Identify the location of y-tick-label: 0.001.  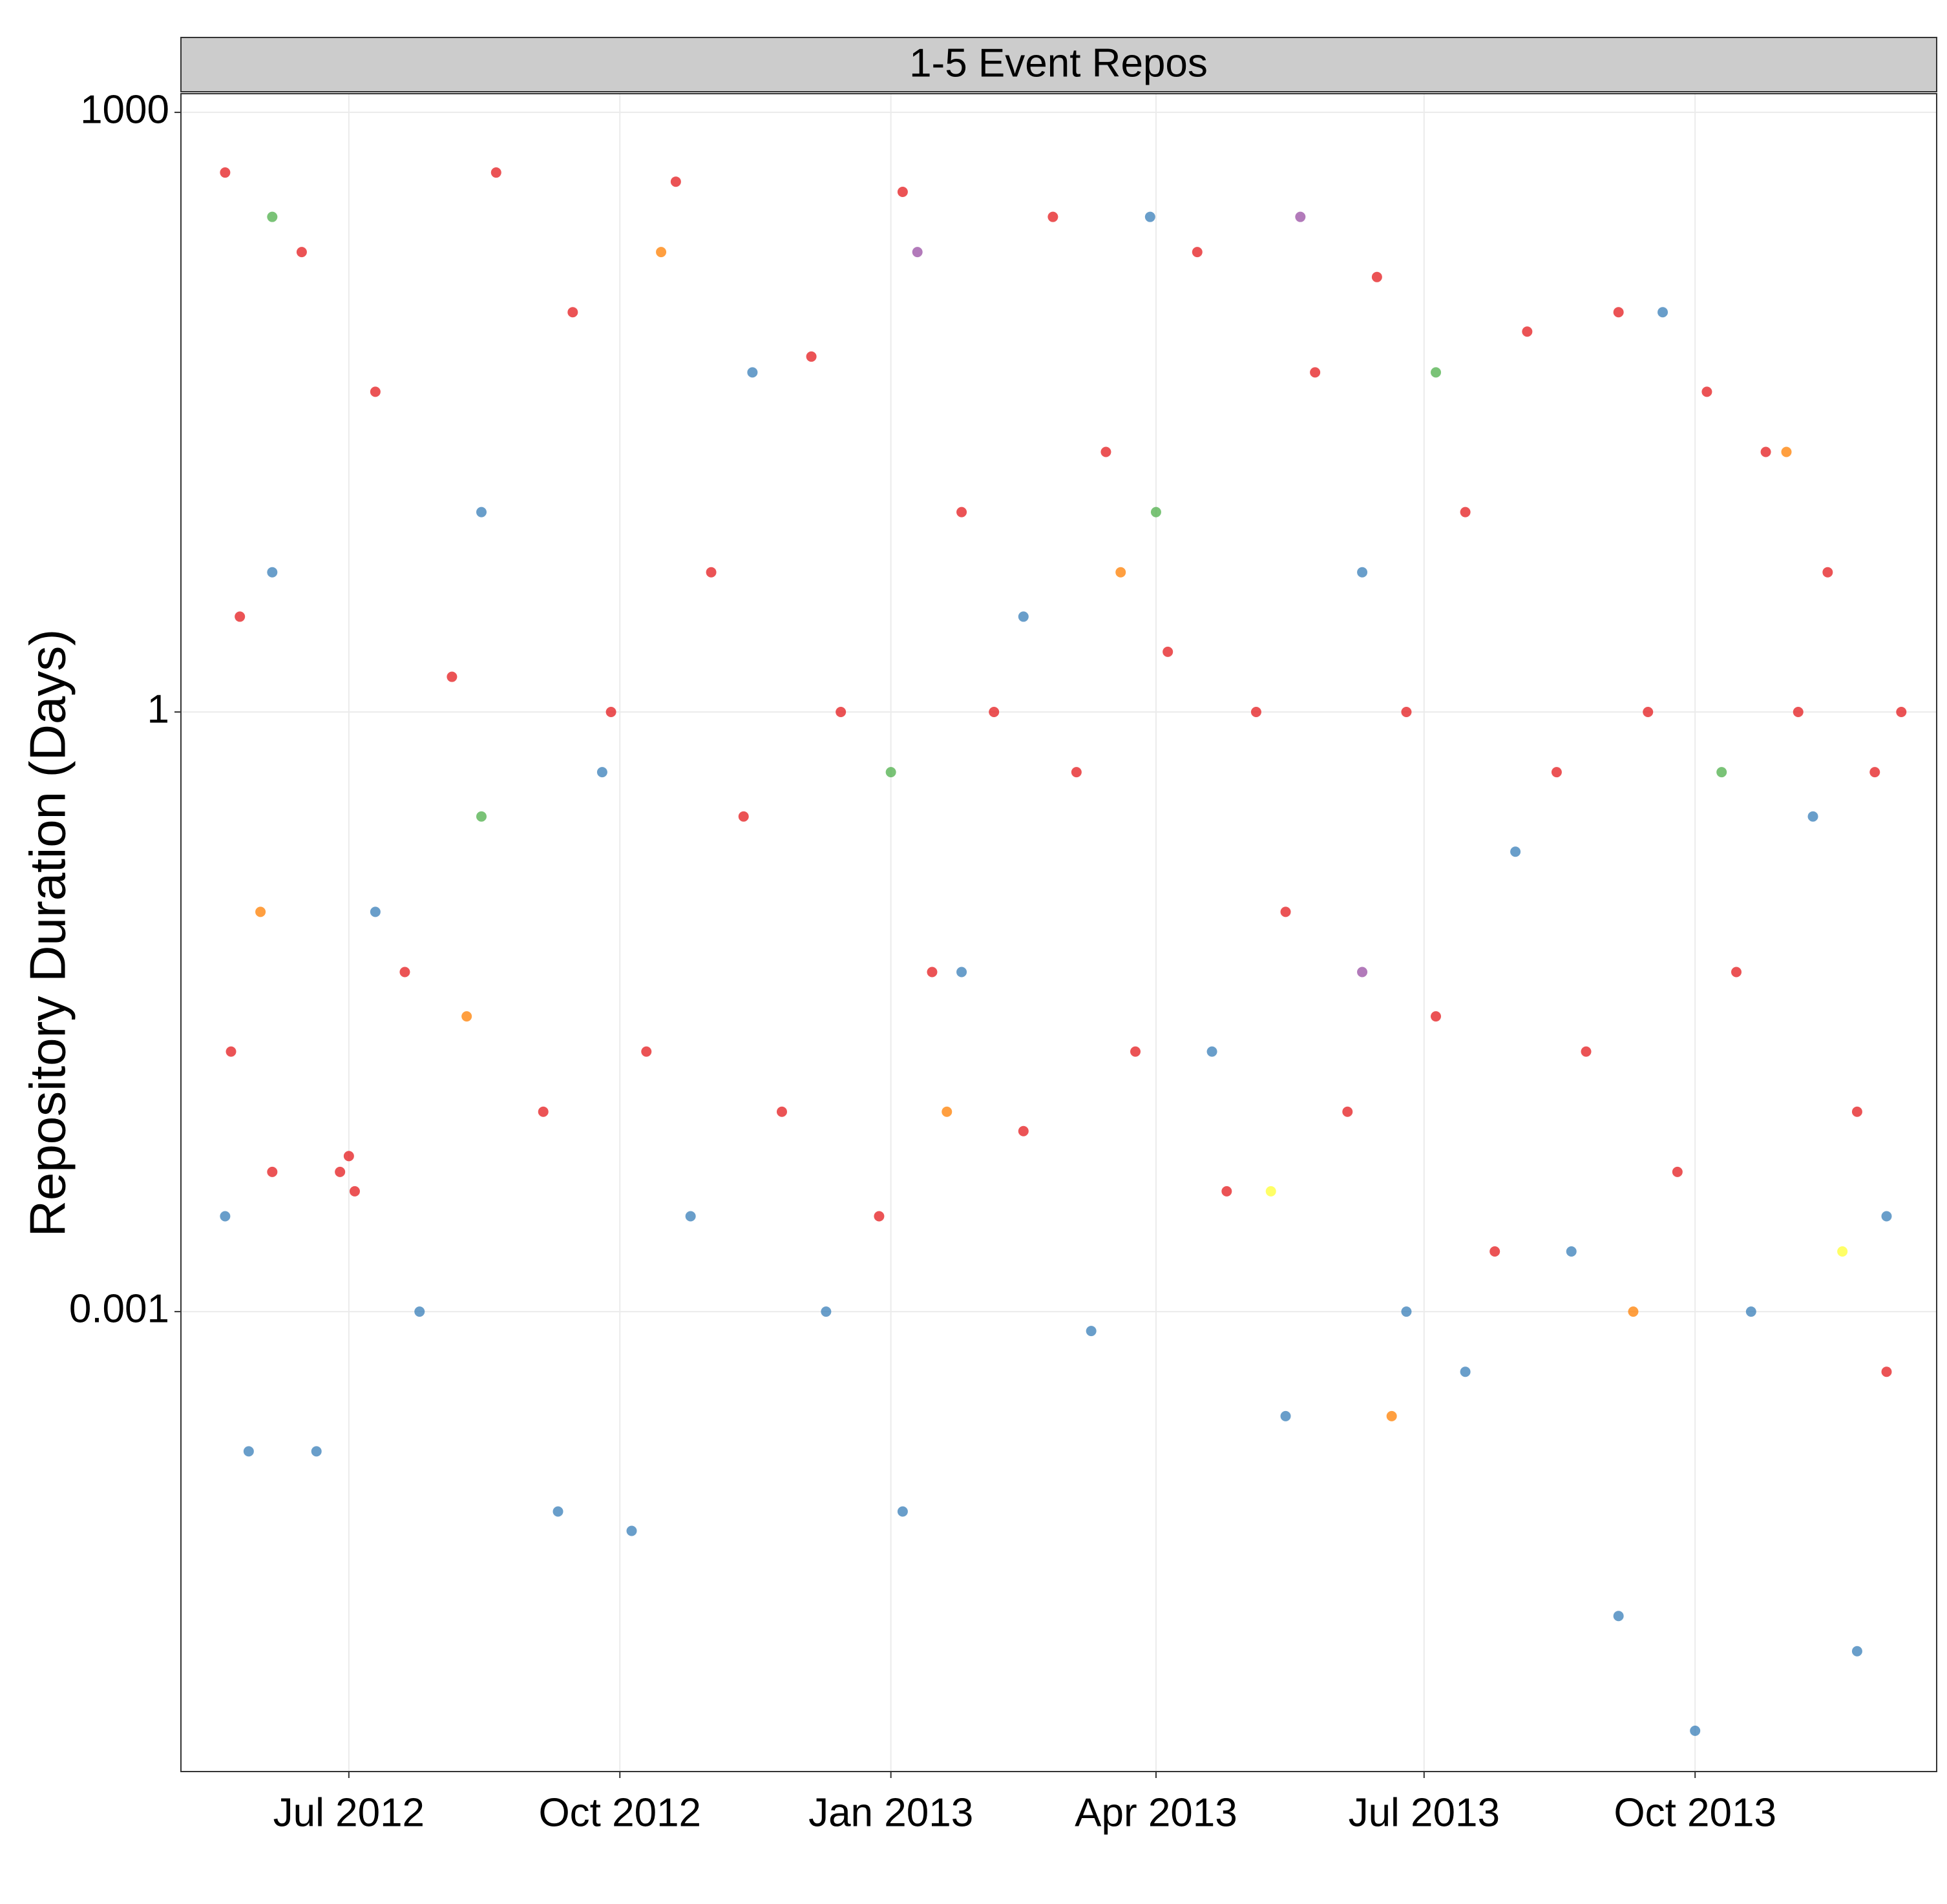
(119, 1310).